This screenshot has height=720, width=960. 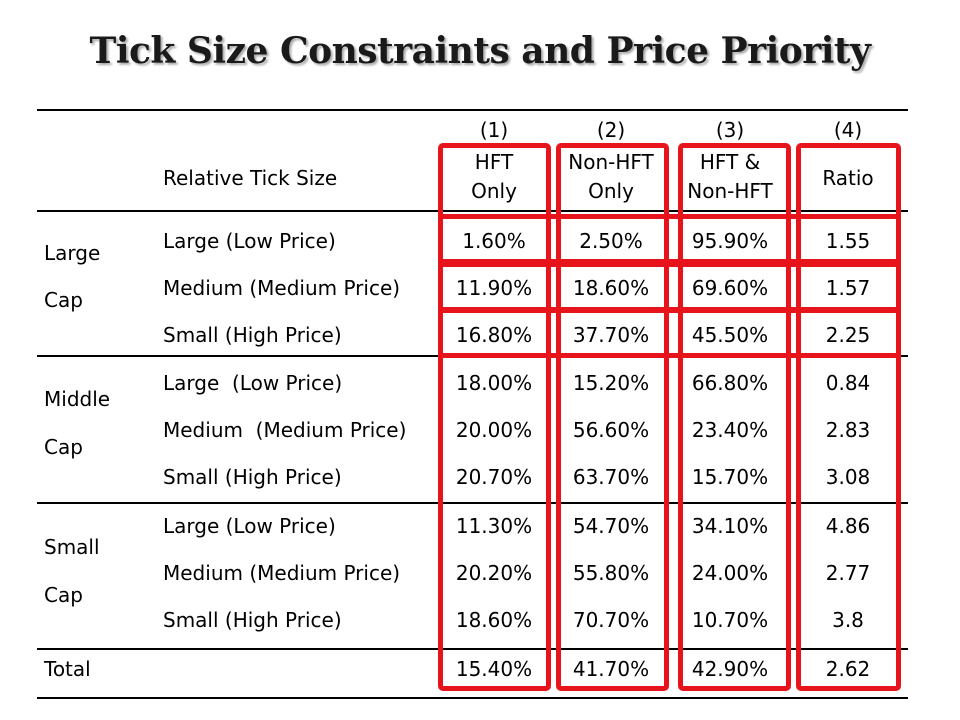 I want to click on table-cell: 95.90%, so click(x=730, y=241).